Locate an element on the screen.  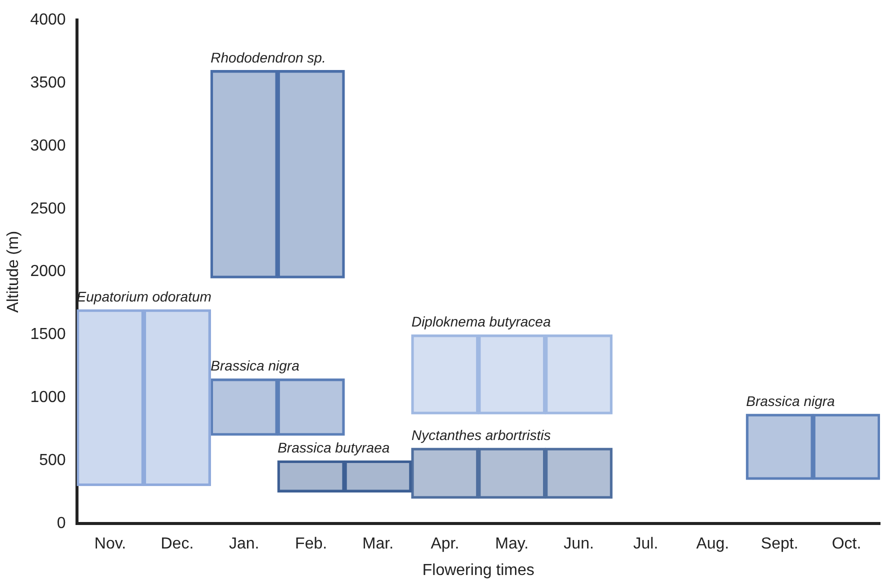
x-tick-label: Jan. is located at coordinates (244, 544).